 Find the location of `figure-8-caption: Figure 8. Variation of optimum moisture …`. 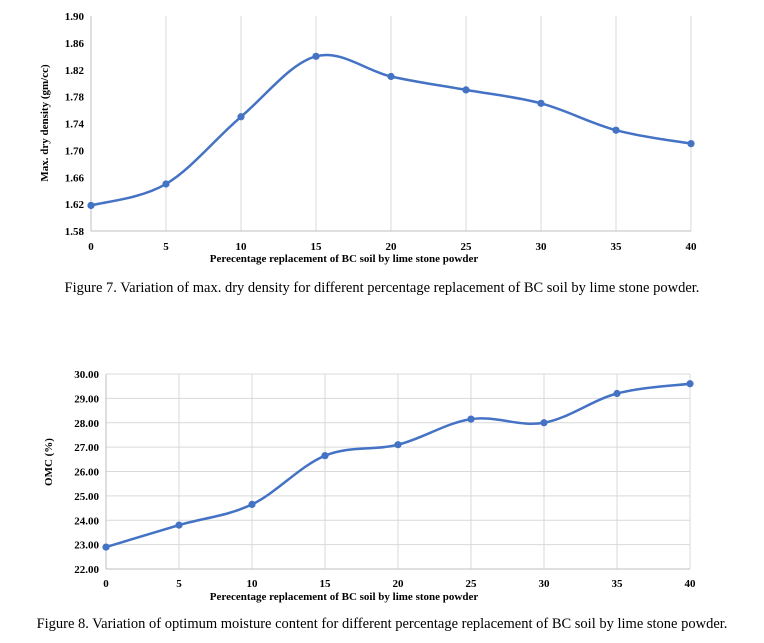

figure-8-caption: Figure 8. Variation of optimum moisture … is located at coordinates (382, 624).